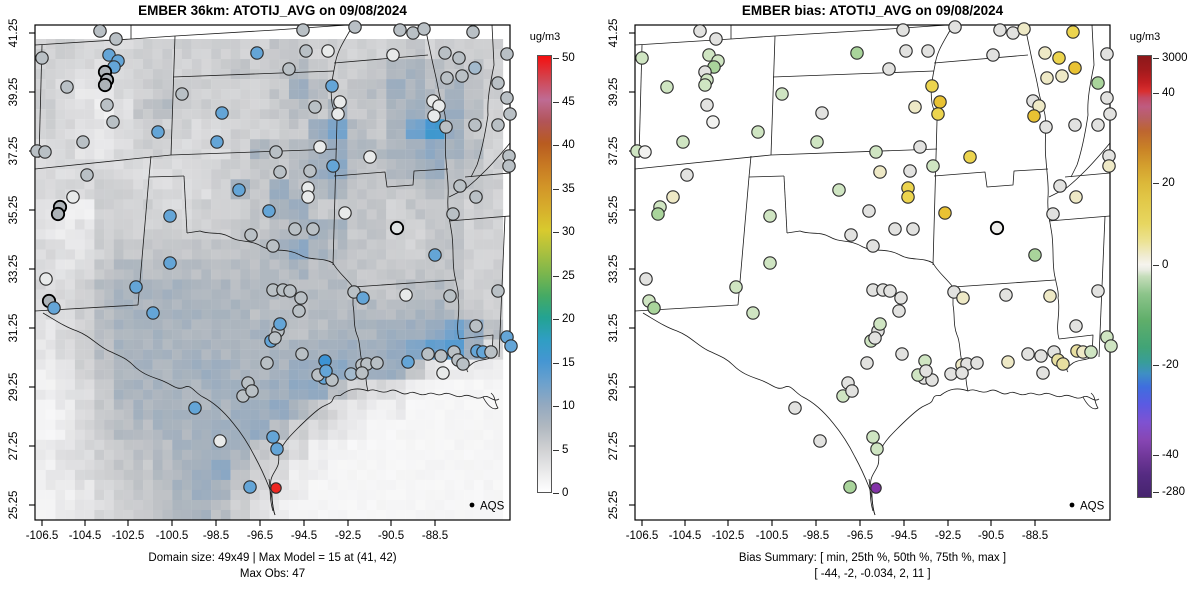 The image size is (1200, 600). I want to click on y-tick-label: 35.25, so click(614, 210).